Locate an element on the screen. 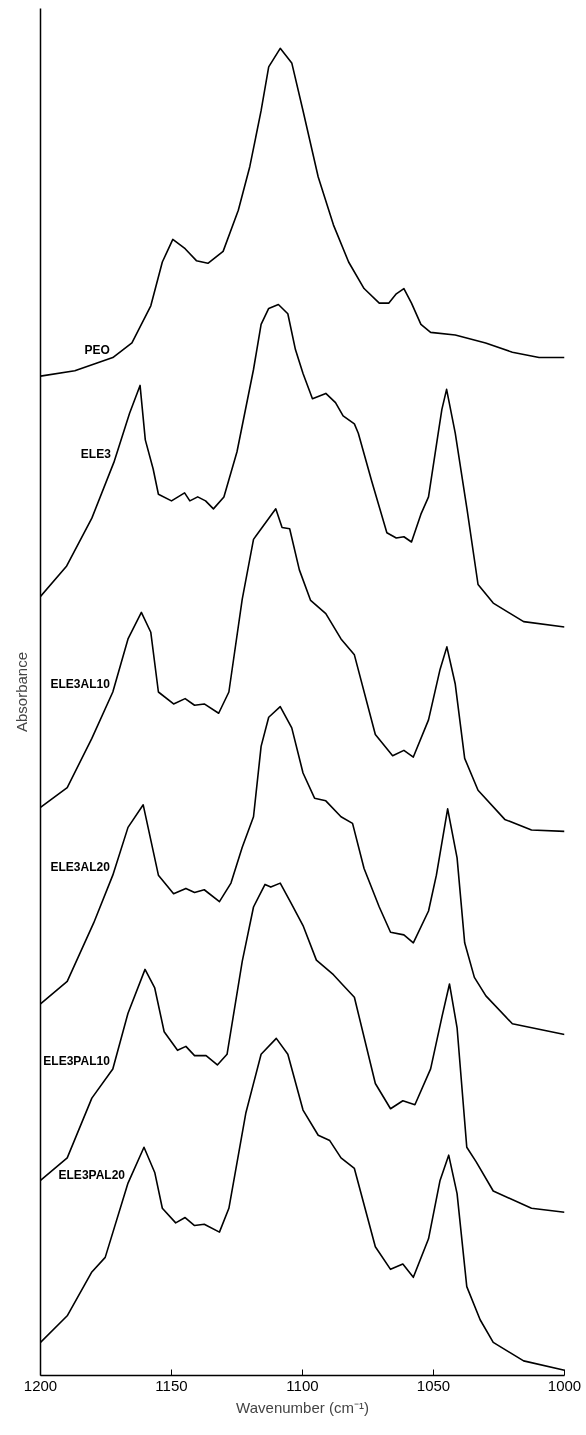 The image size is (586, 1435). series-label: ELE3PAL20 is located at coordinates (92, 1175).